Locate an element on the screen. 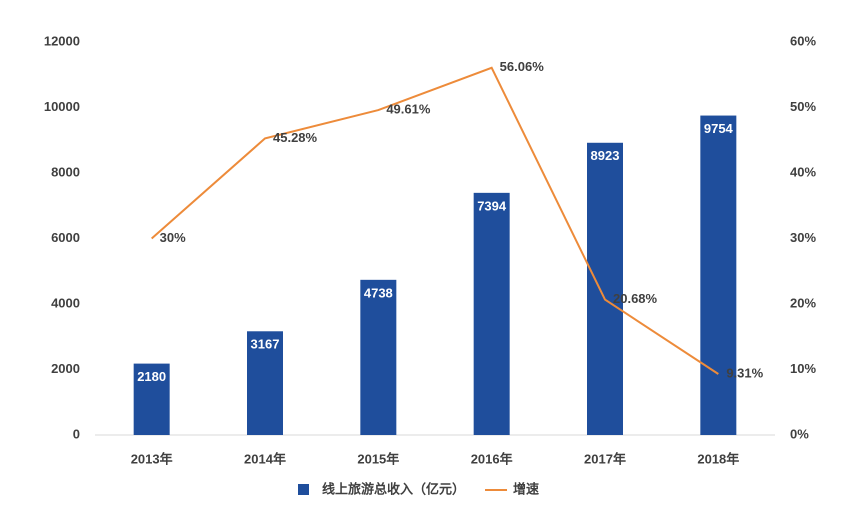 Image resolution: width=860 pixels, height=529 pixels. y-tick-label: 6000 is located at coordinates (65, 237).